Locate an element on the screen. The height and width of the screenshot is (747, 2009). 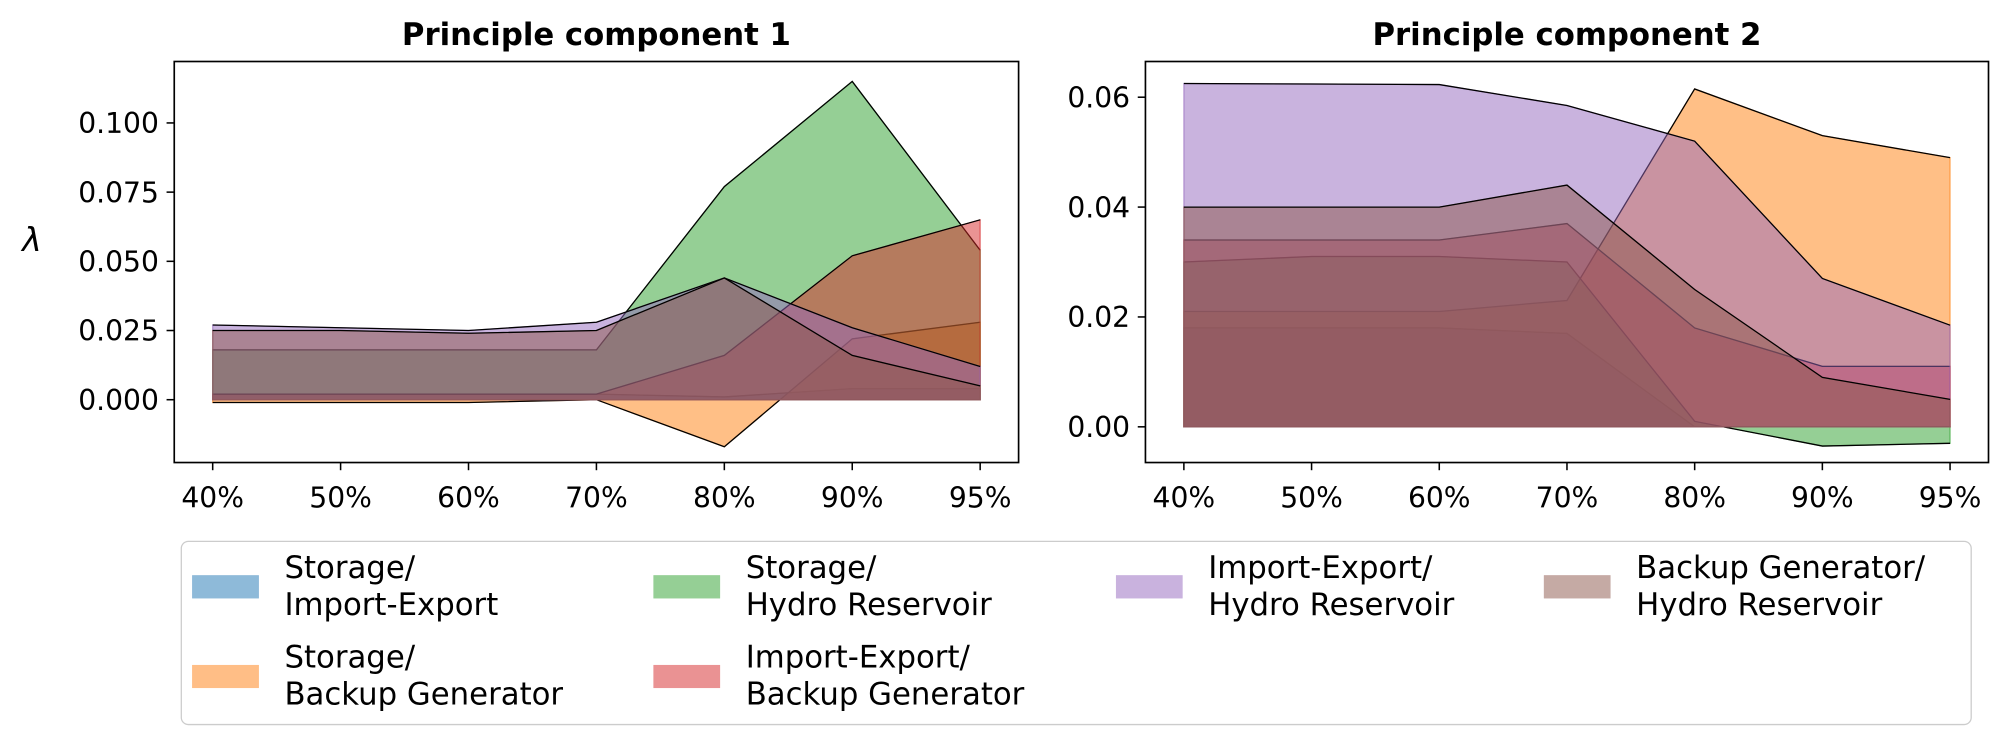
legend-entry: Storage/ Import-Export is located at coordinates (345, 587).